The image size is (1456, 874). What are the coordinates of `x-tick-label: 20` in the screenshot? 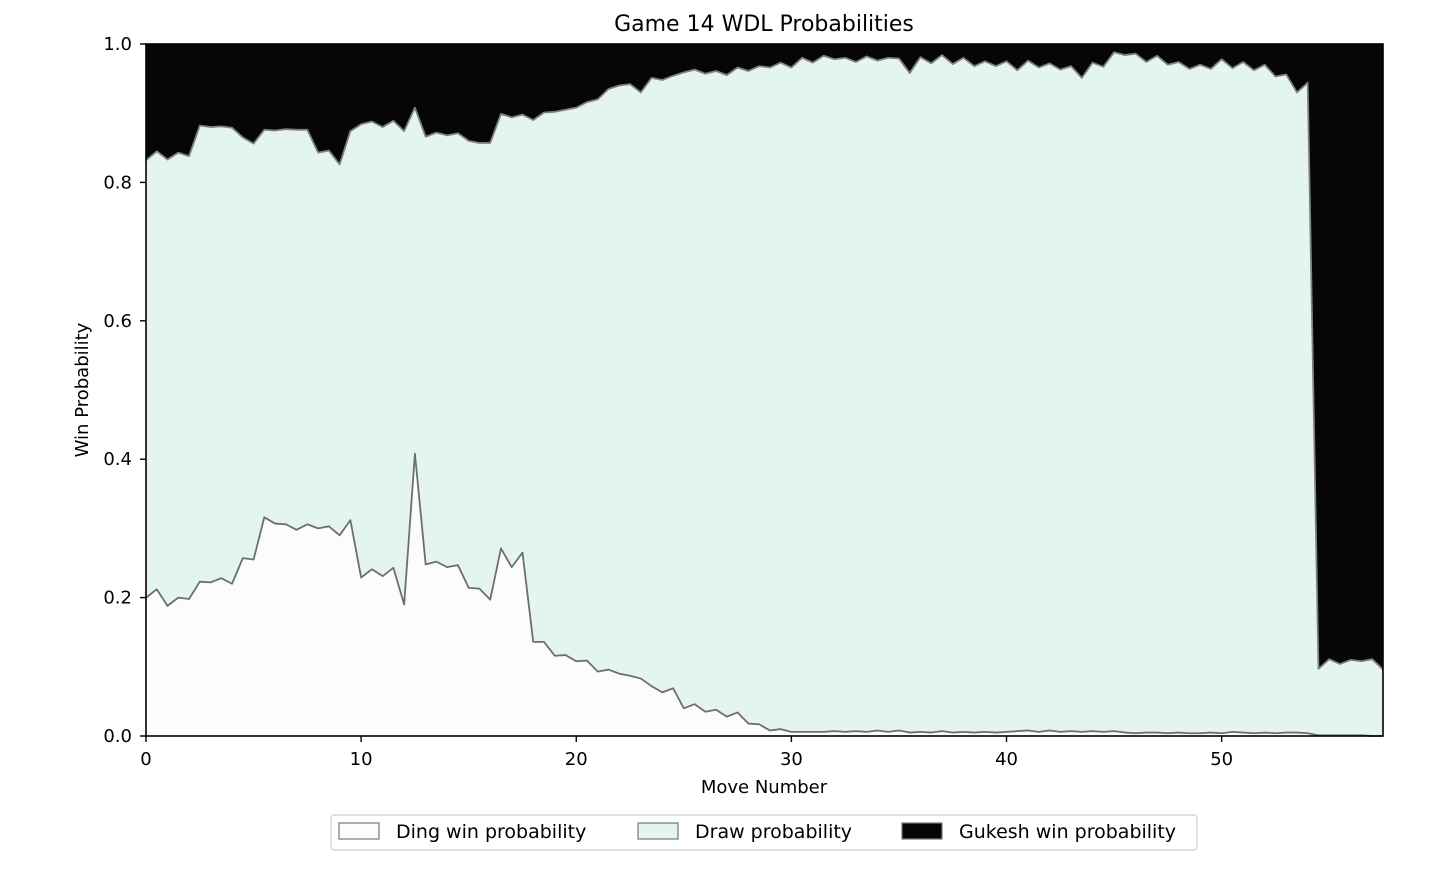 It's located at (576, 759).